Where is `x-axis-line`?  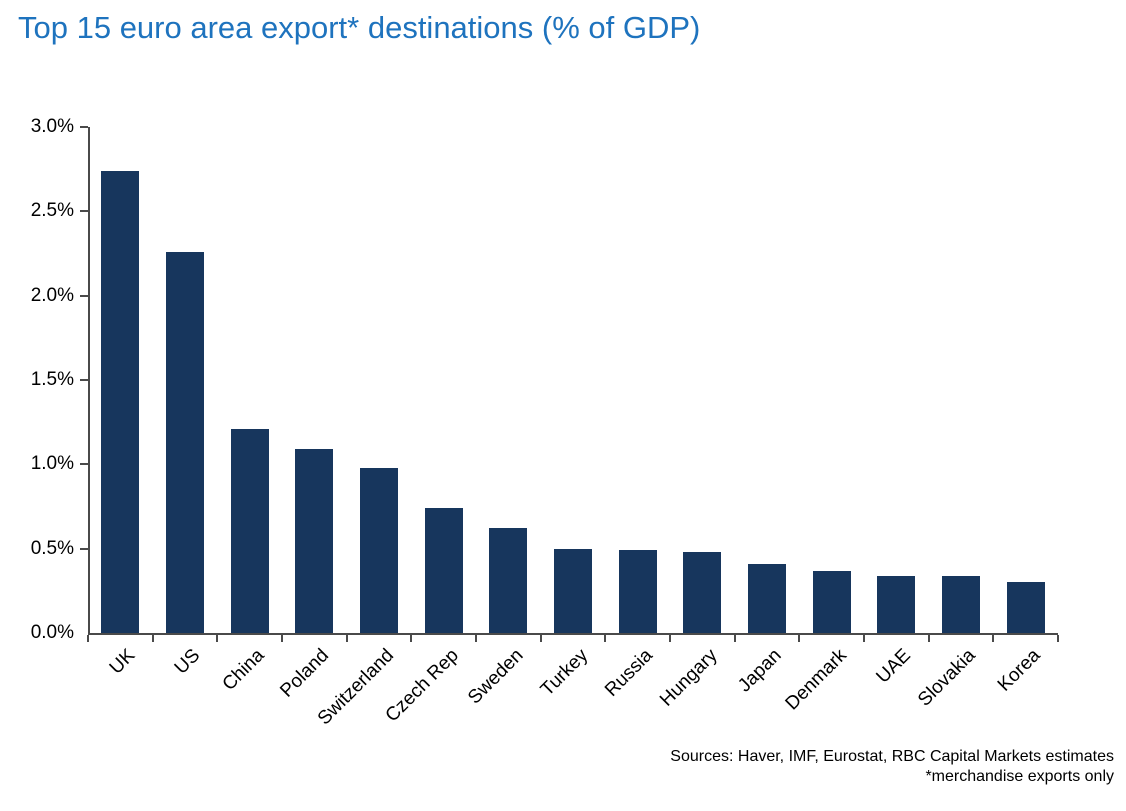
x-axis-line is located at coordinates (573, 634).